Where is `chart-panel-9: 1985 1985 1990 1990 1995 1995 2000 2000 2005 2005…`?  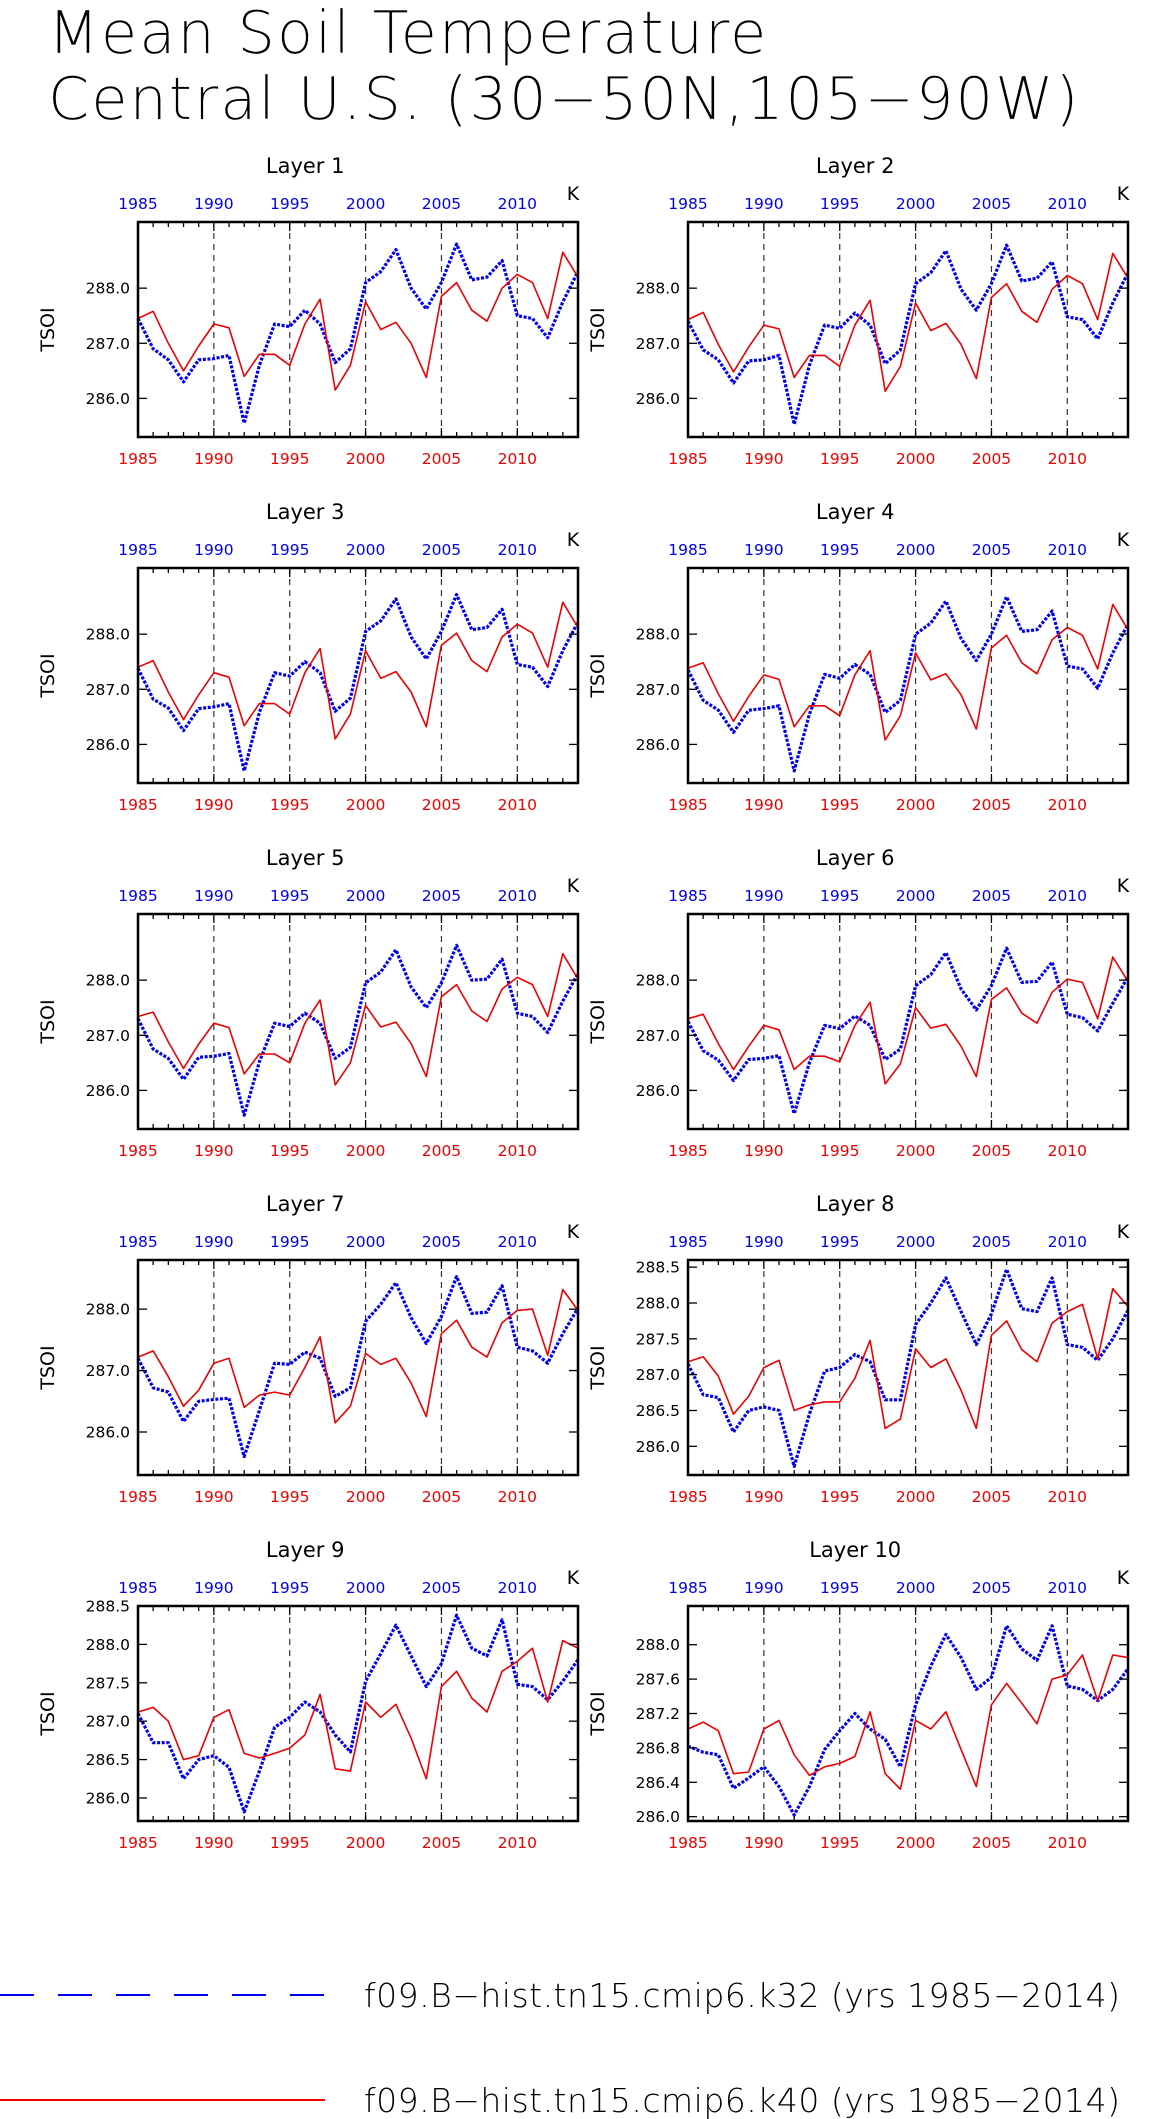
chart-panel-9: 1985 1985 1990 1990 1995 1995 2000 2000 2005 2005… is located at coordinates (308, 1695).